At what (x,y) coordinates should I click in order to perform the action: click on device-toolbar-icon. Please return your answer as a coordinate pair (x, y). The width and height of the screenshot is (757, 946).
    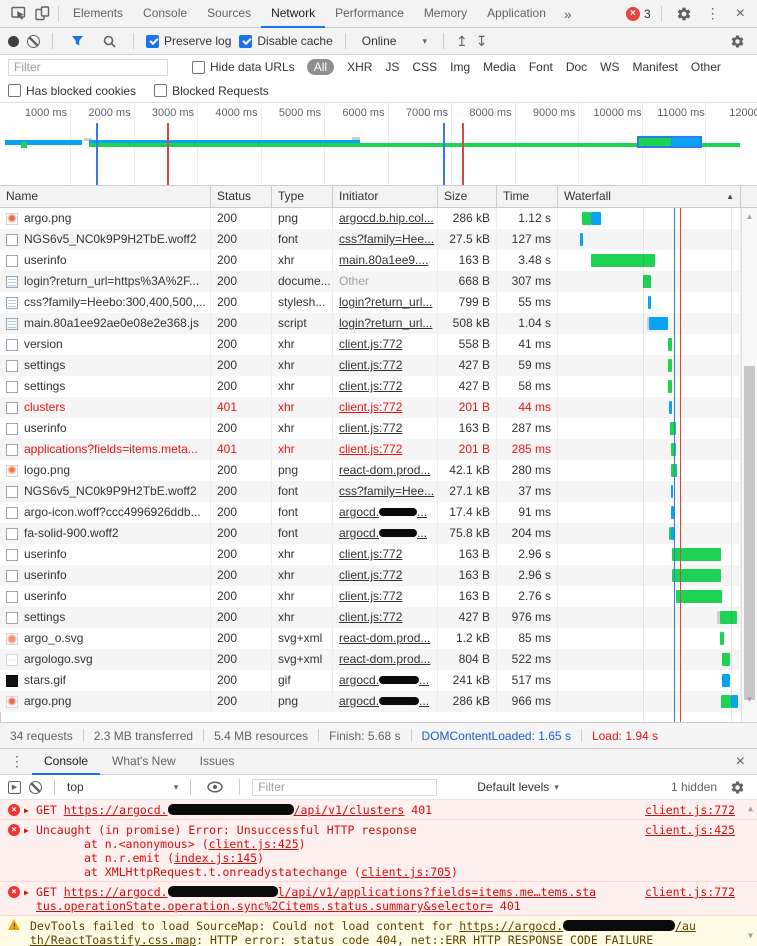
    Looking at the image, I should click on (42, 14).